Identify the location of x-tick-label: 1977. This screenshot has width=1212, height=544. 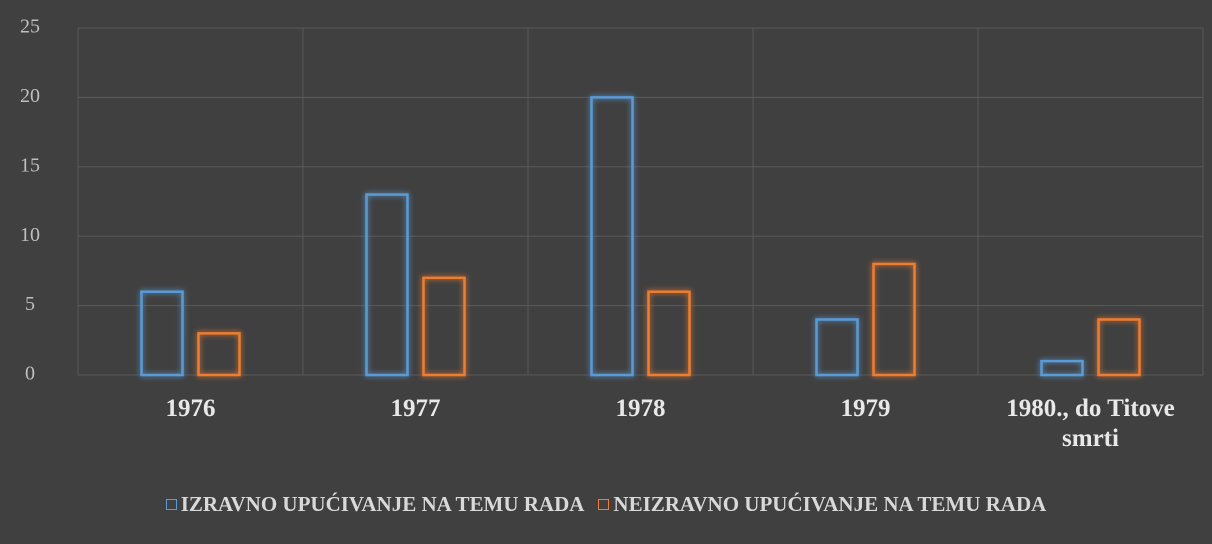
(415, 408).